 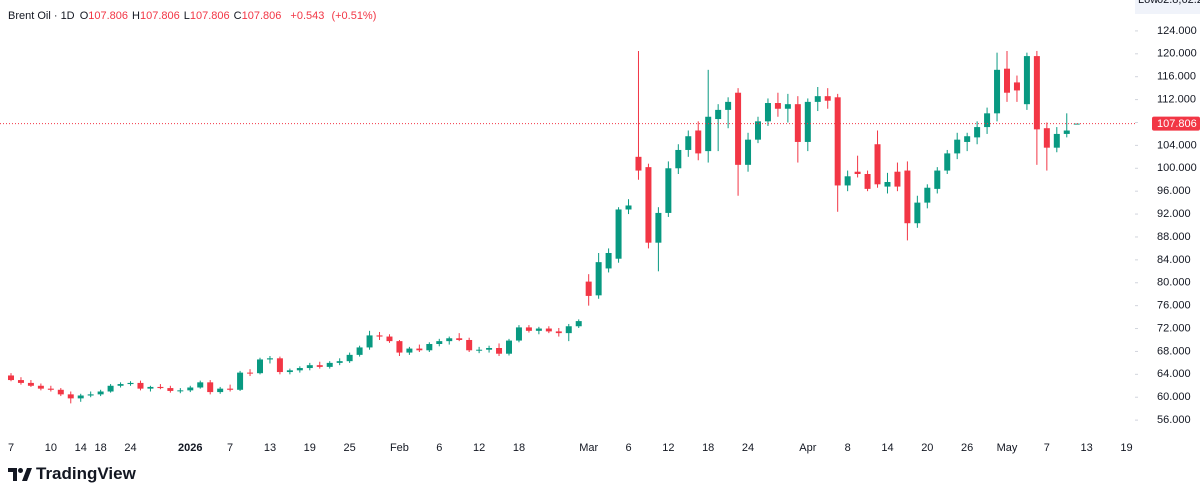 I want to click on y-tick-label: 104.000, so click(x=1177, y=145).